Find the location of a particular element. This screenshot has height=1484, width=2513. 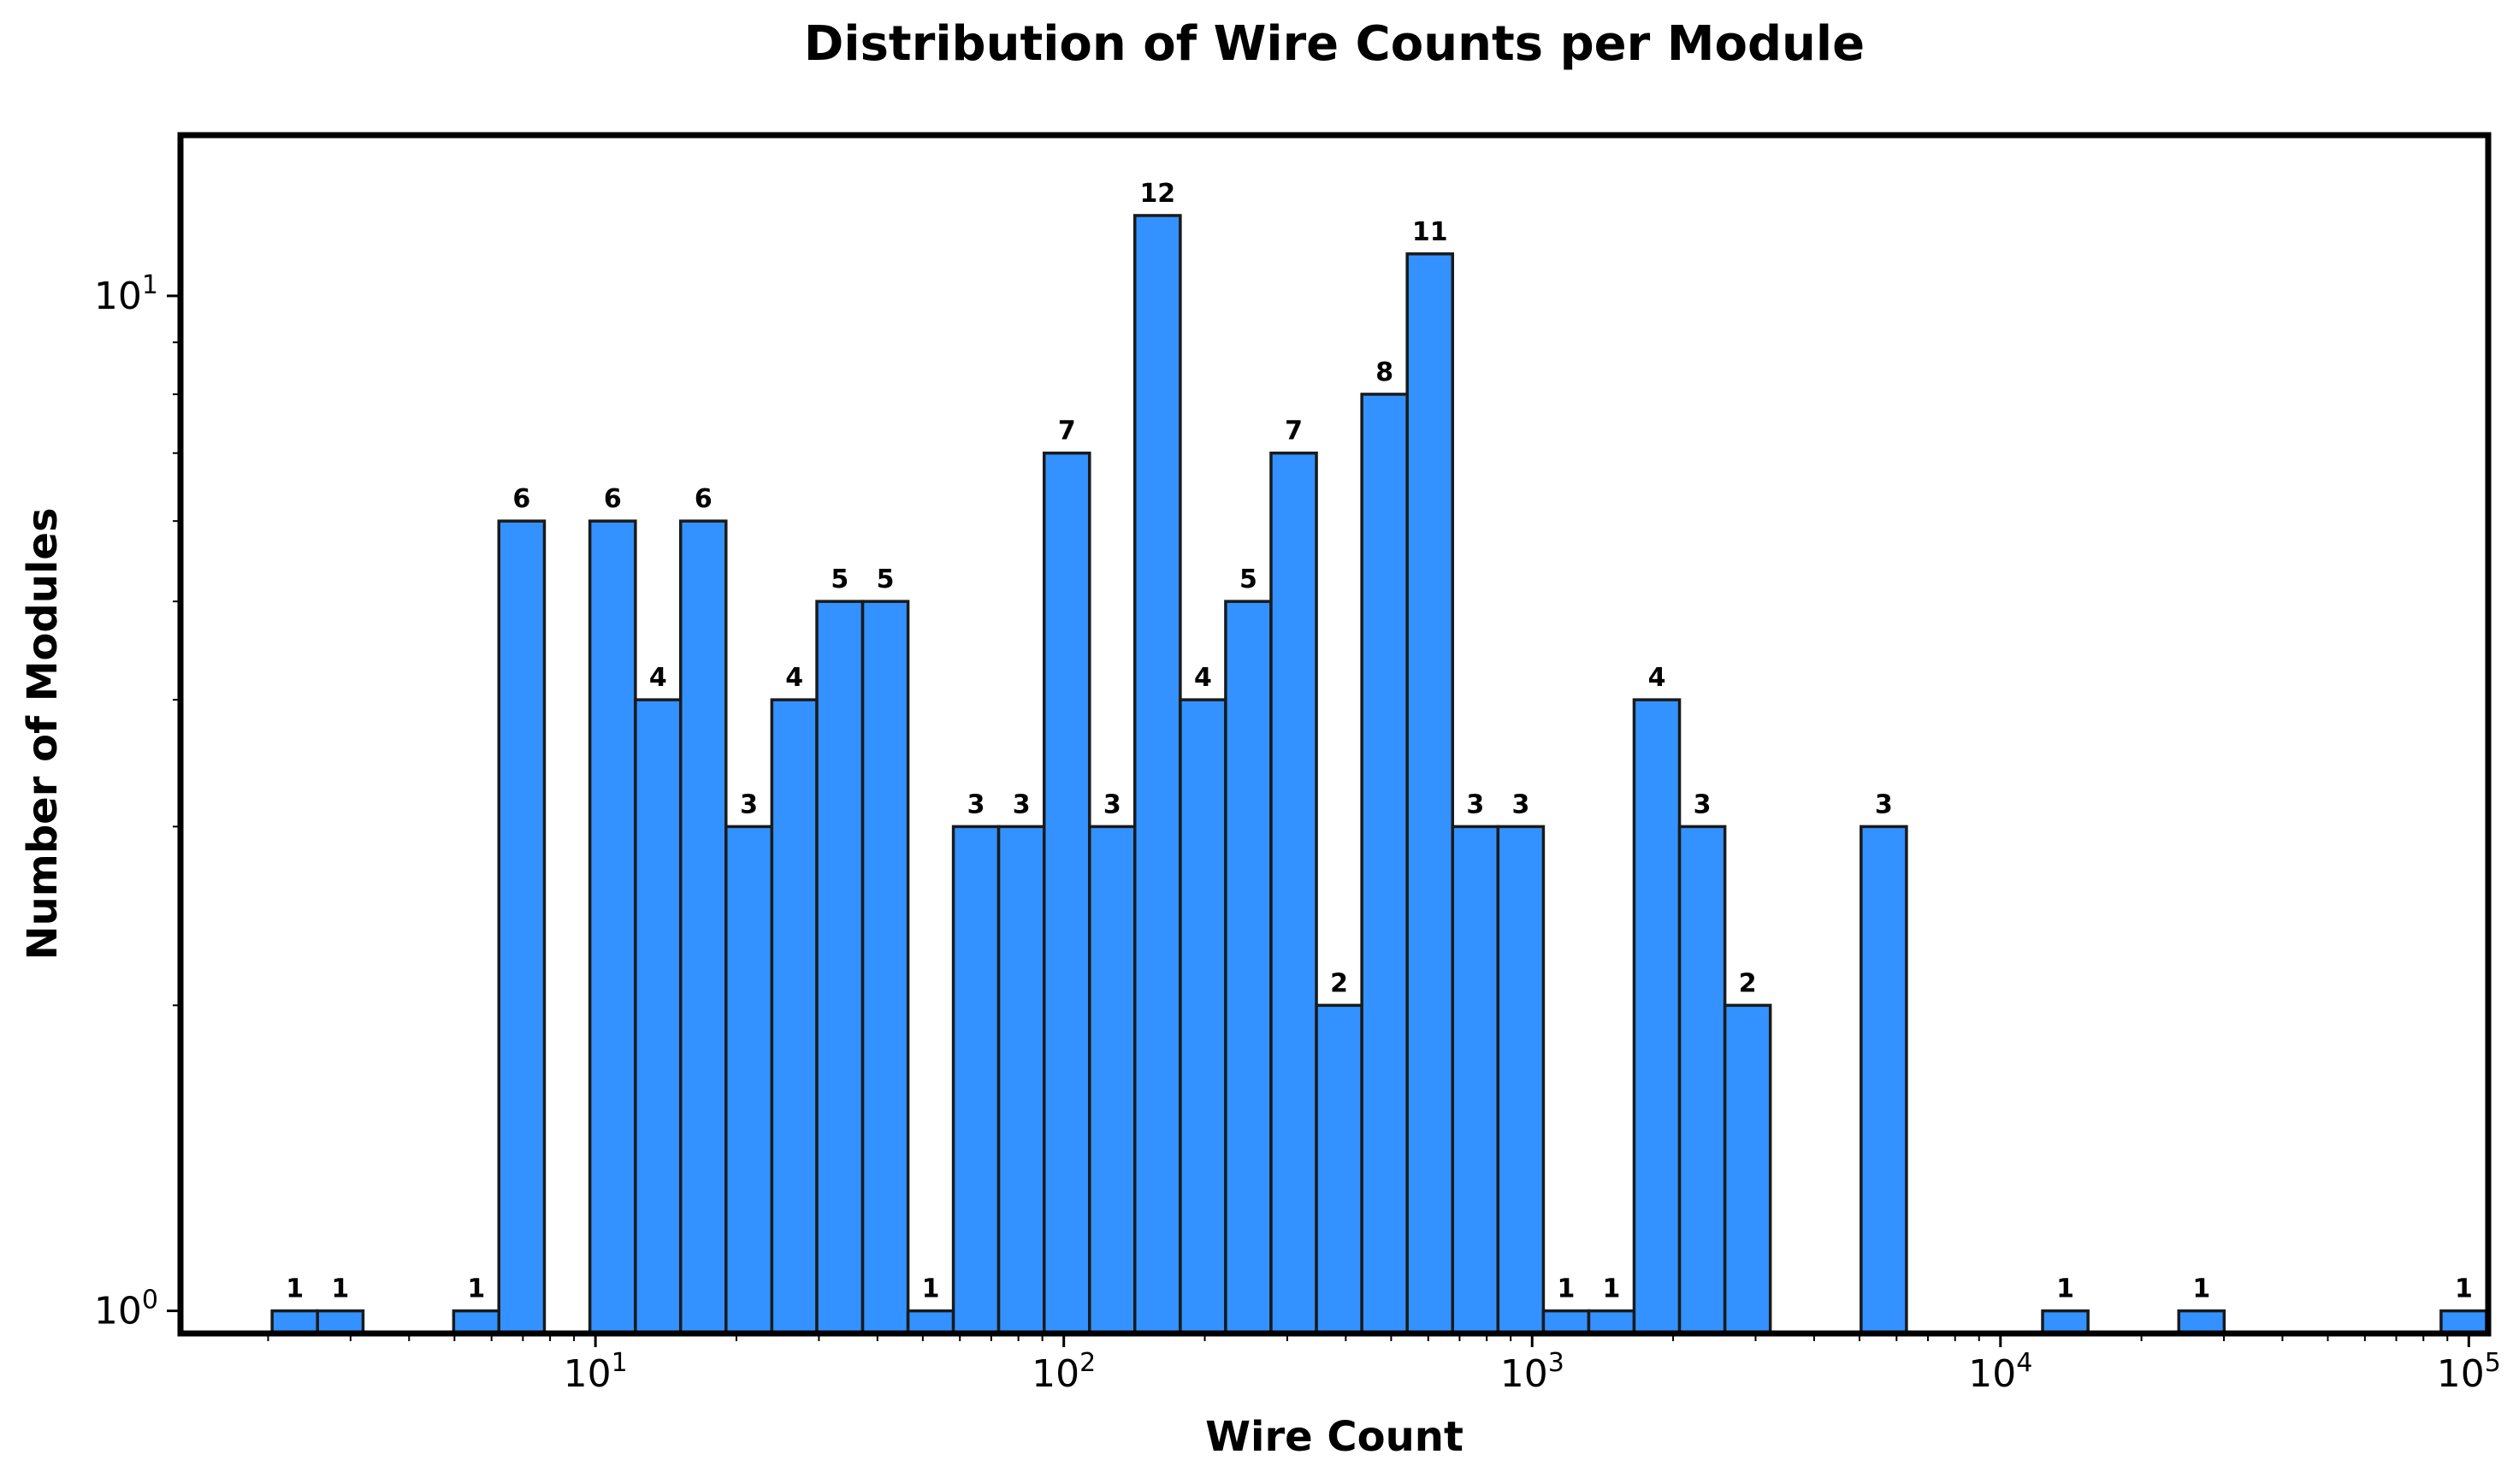

bar-label-5: 4 is located at coordinates (658, 678).